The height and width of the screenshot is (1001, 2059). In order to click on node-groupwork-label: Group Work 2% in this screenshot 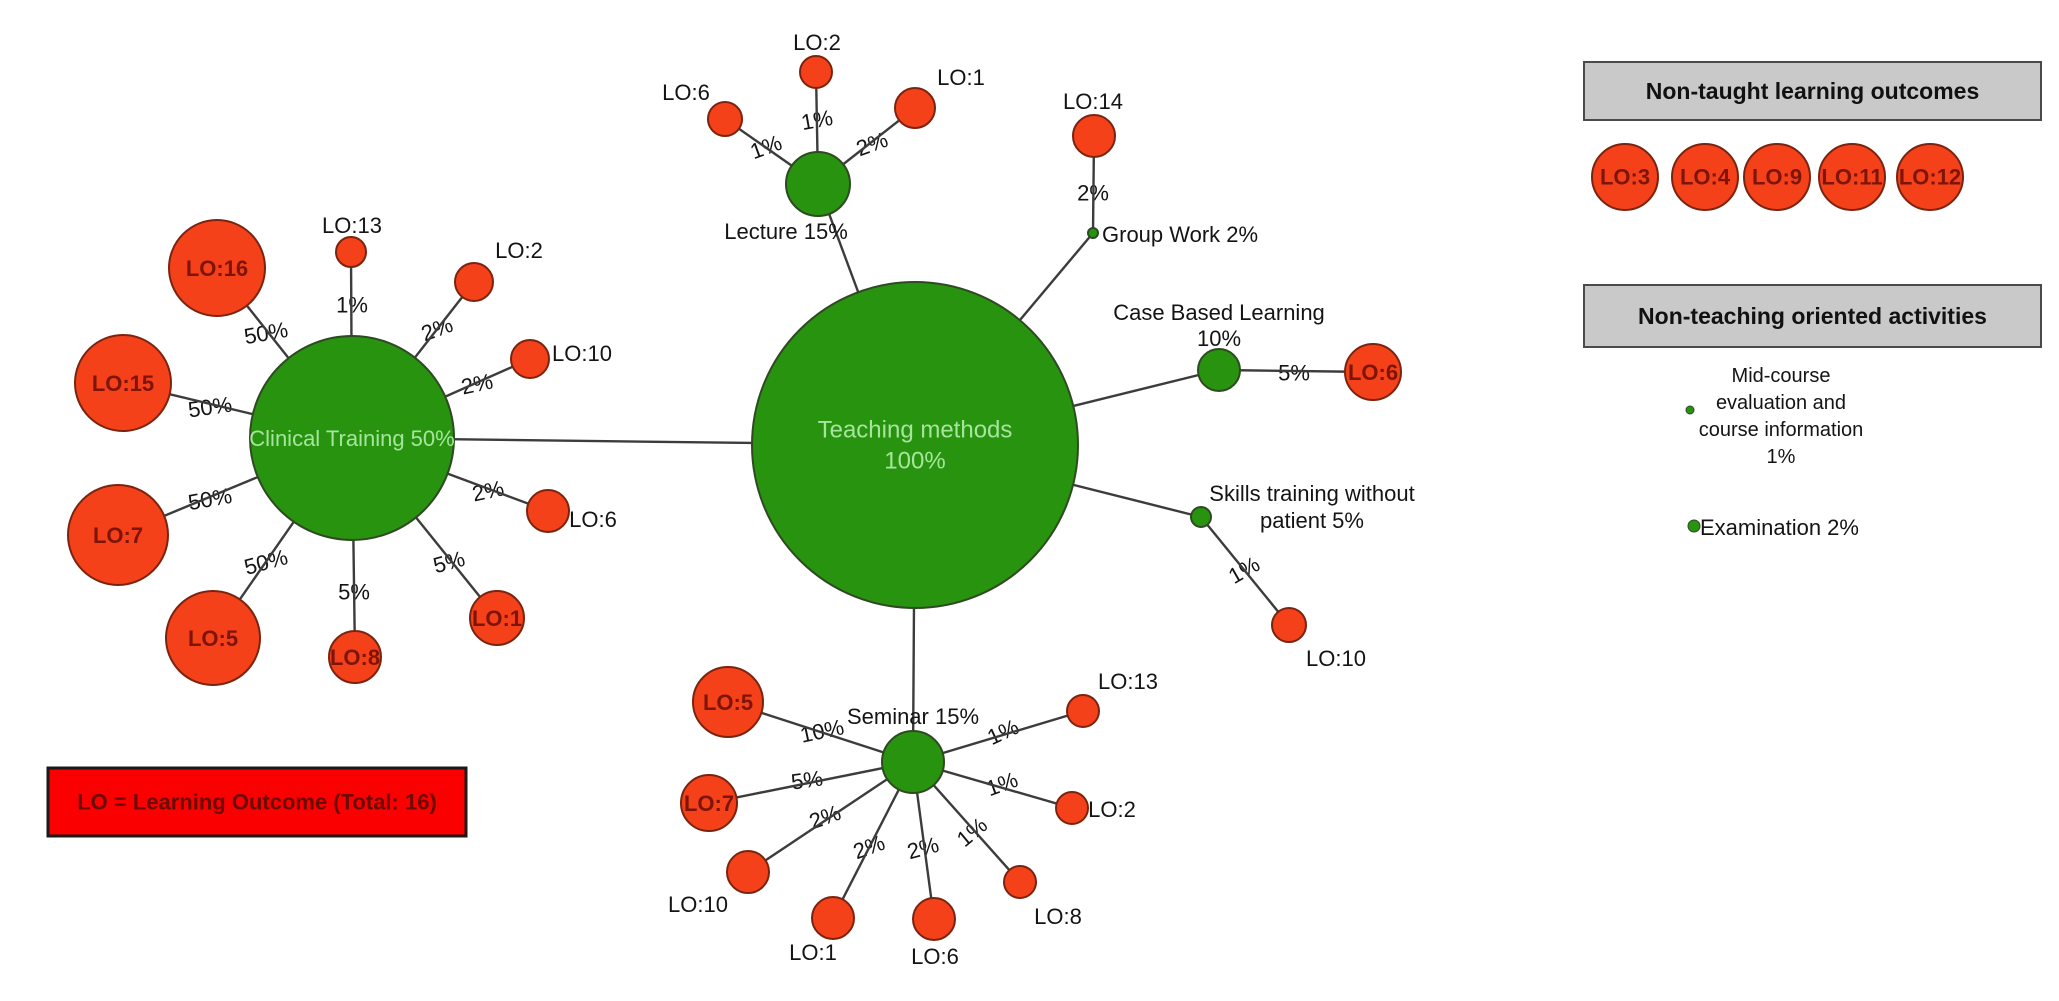, I will do `click(1180, 234)`.